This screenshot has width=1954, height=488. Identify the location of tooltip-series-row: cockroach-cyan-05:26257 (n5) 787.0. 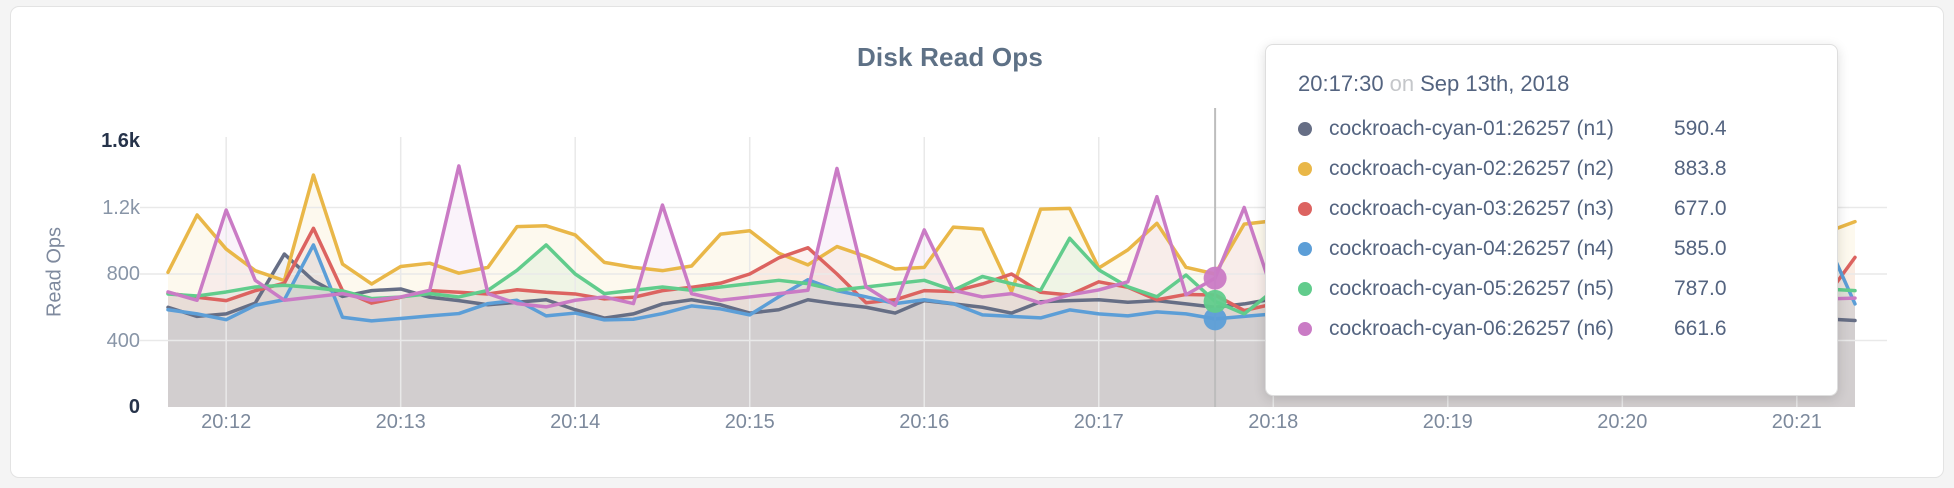
(1551, 289).